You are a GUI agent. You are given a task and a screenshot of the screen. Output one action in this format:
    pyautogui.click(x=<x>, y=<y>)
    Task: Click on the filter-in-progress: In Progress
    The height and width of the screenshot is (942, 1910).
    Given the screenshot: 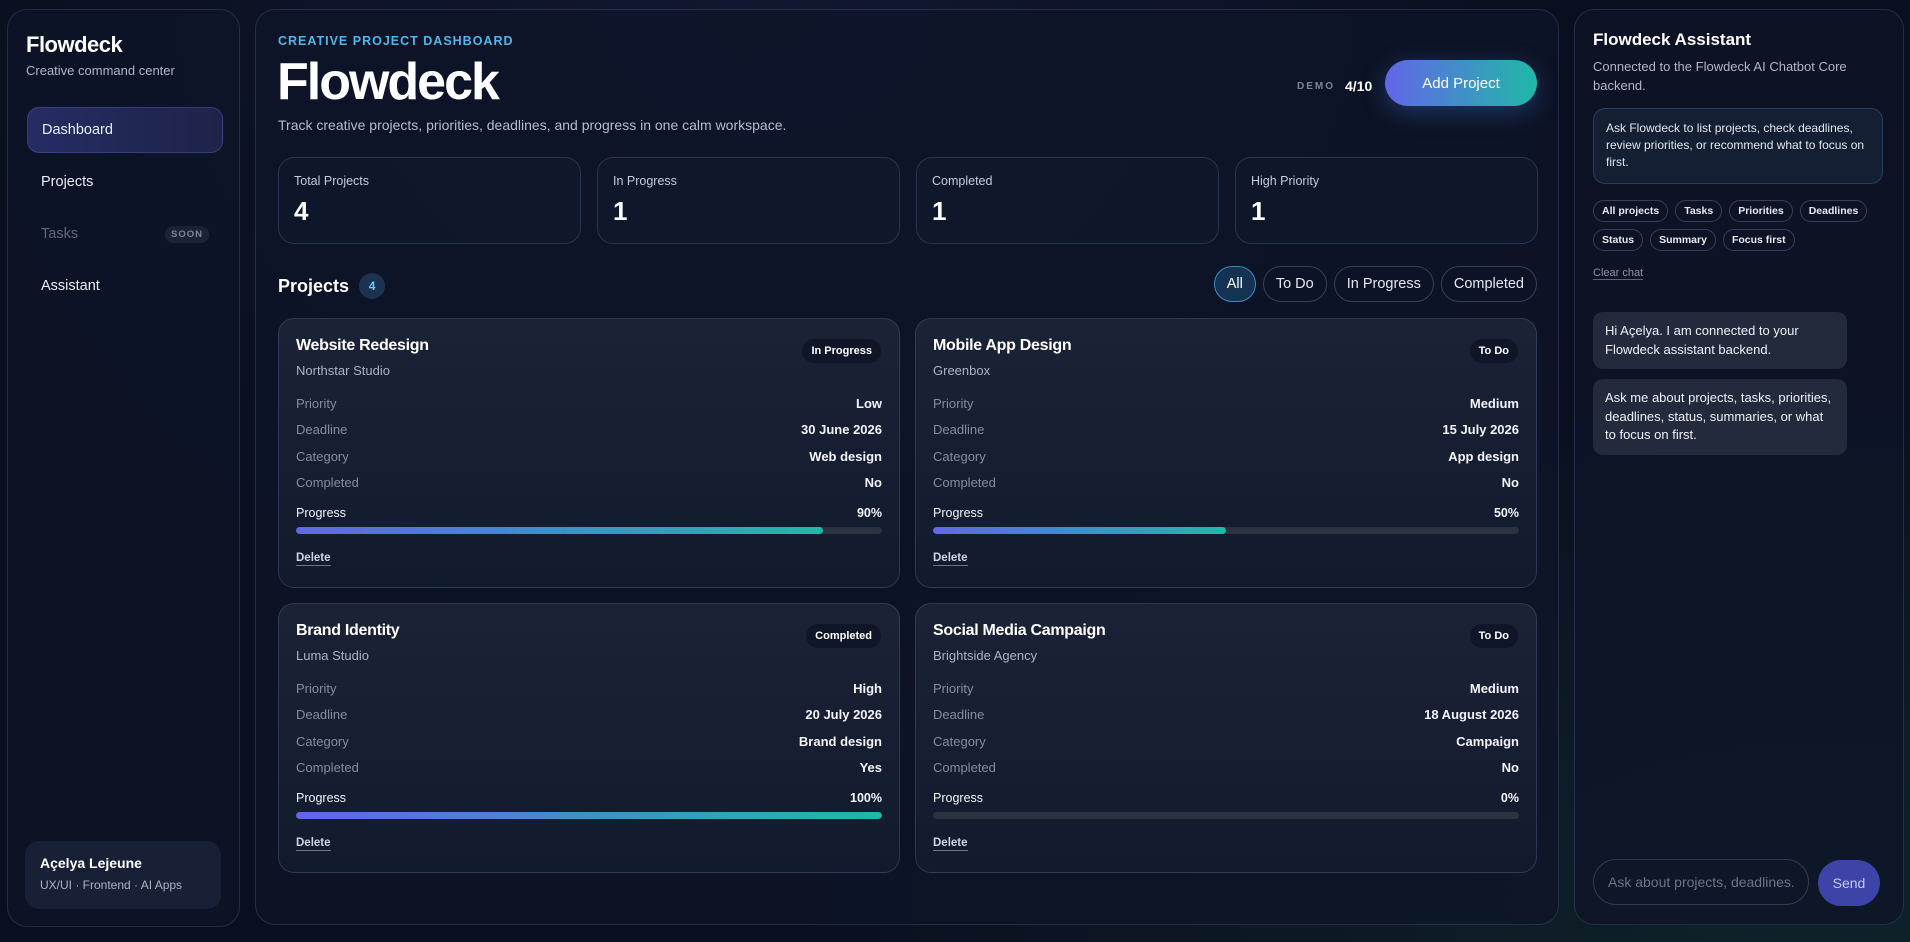 What is the action you would take?
    pyautogui.click(x=1383, y=284)
    